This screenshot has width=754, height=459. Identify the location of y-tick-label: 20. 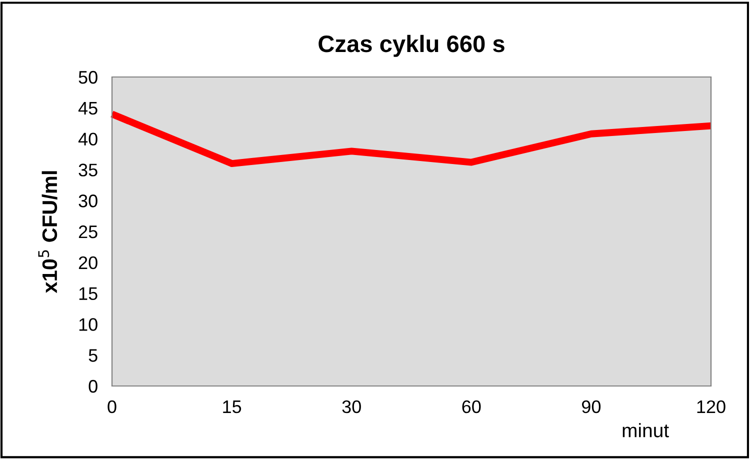
(88, 263).